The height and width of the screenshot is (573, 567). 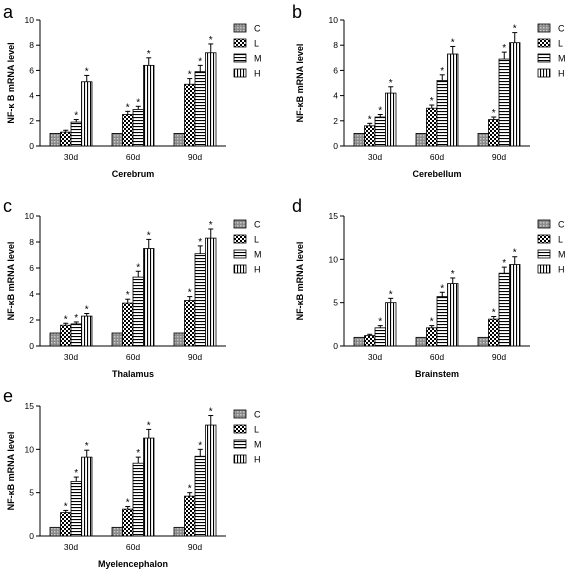 I want to click on x-axis-label: Cerebellum, so click(x=436, y=174).